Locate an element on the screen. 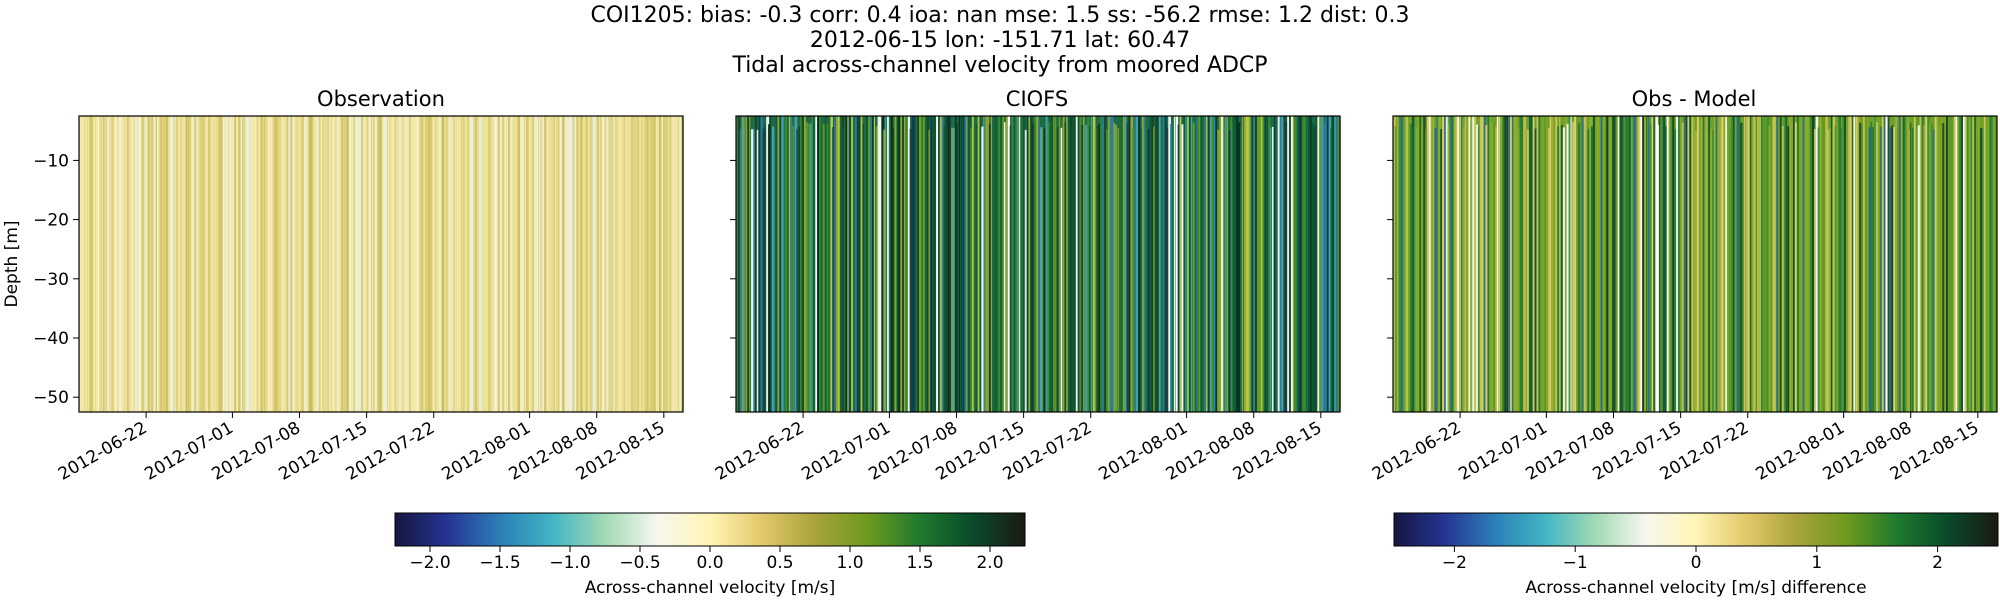  panel-title-ciofs: CIOFS is located at coordinates (1037, 99).